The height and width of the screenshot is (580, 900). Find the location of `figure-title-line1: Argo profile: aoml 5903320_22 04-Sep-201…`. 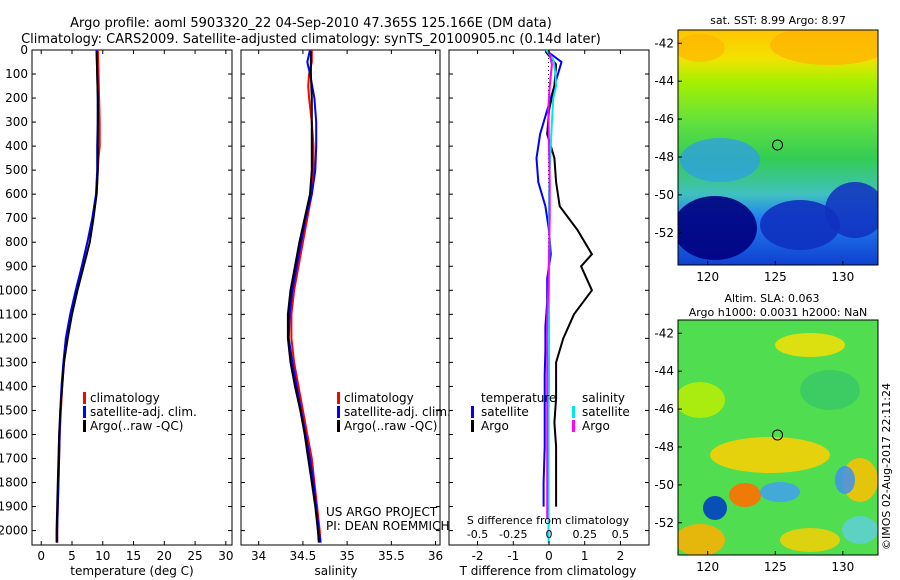

figure-title-line1: Argo profile: aoml 5903320_22 04-Sep-201… is located at coordinates (311, 23).